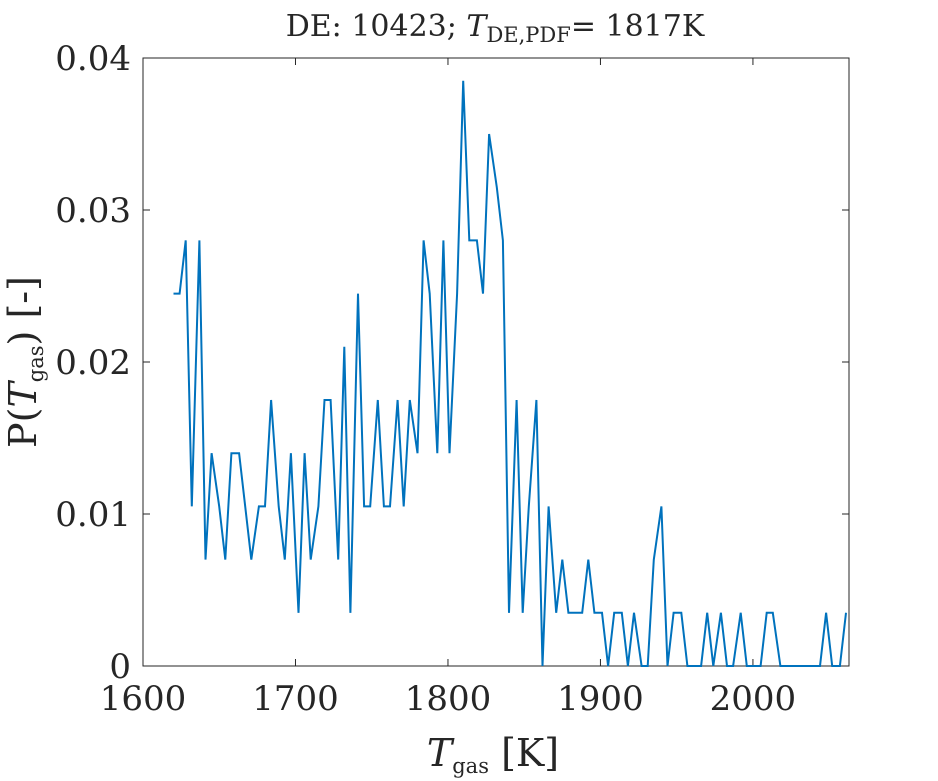 Image resolution: width=938 pixels, height=781 pixels. What do you see at coordinates (295, 699) in the screenshot?
I see `x-tick-label: 1700` at bounding box center [295, 699].